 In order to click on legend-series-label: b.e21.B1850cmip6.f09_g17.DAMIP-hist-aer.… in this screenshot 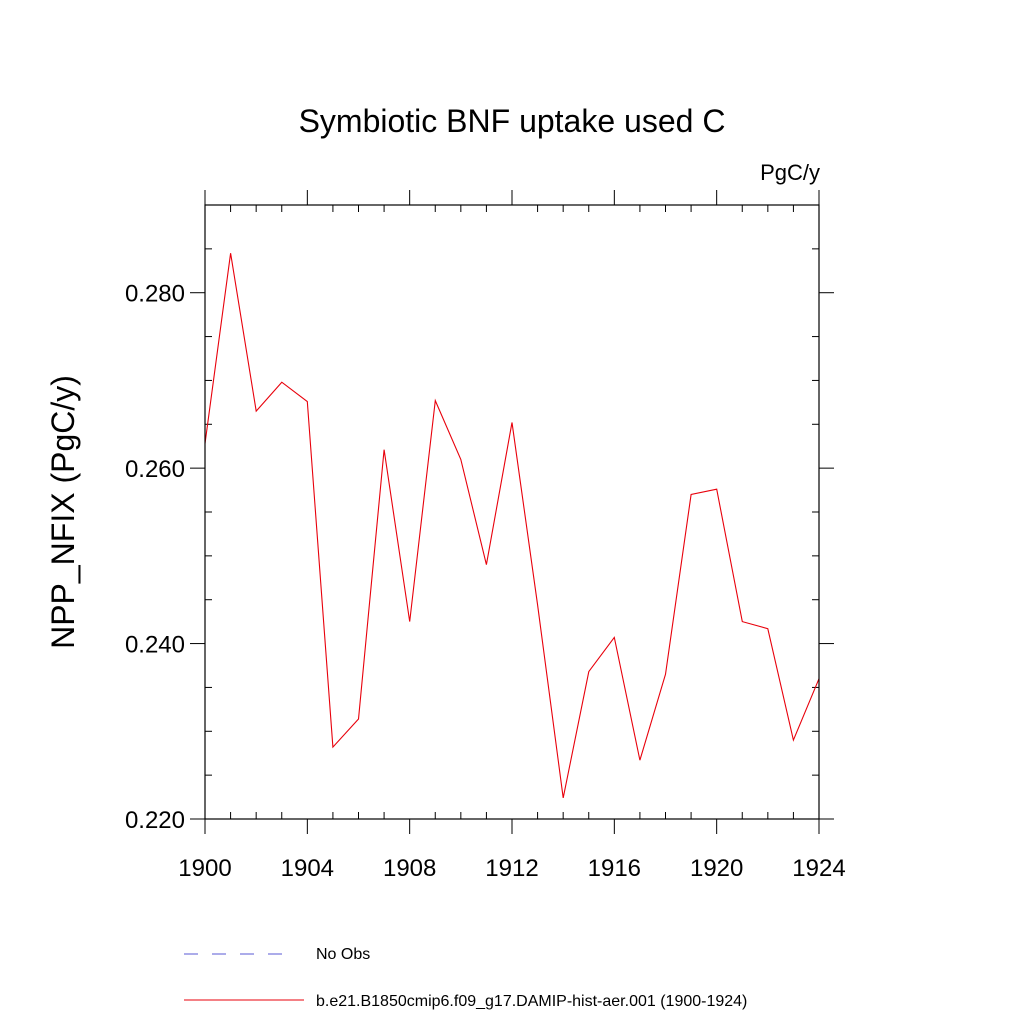, I will do `click(531, 1001)`.